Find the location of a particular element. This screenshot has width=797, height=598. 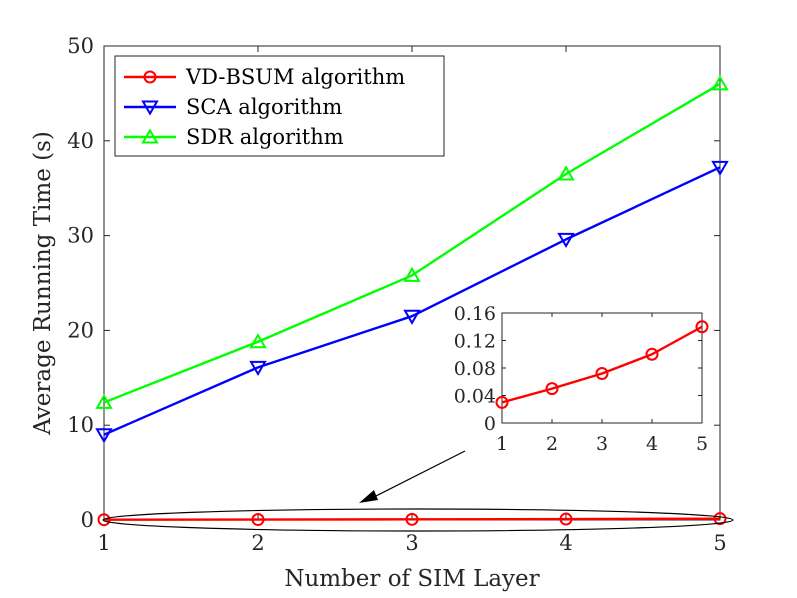

x-tick-label: 1 is located at coordinates (103, 543).